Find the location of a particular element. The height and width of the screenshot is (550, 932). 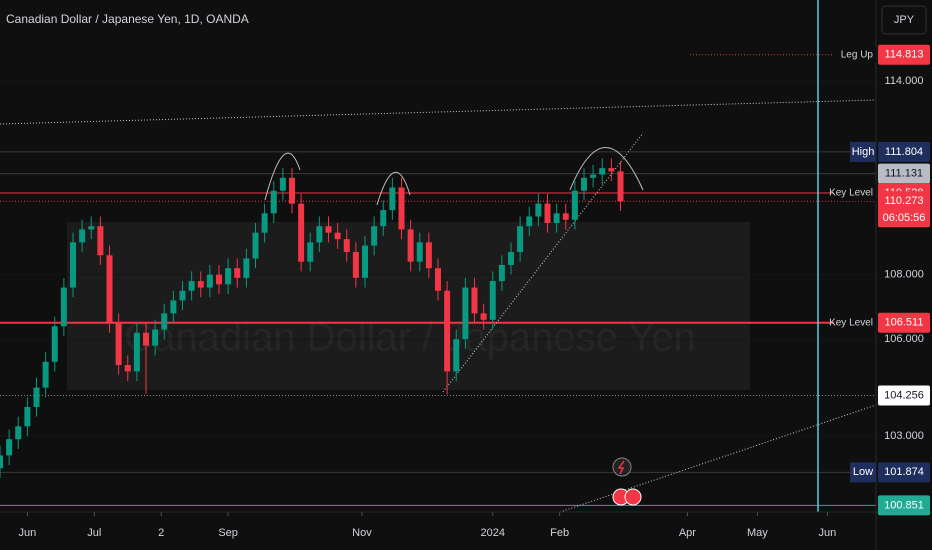

countdown: 06:05:56 is located at coordinates (904, 218).